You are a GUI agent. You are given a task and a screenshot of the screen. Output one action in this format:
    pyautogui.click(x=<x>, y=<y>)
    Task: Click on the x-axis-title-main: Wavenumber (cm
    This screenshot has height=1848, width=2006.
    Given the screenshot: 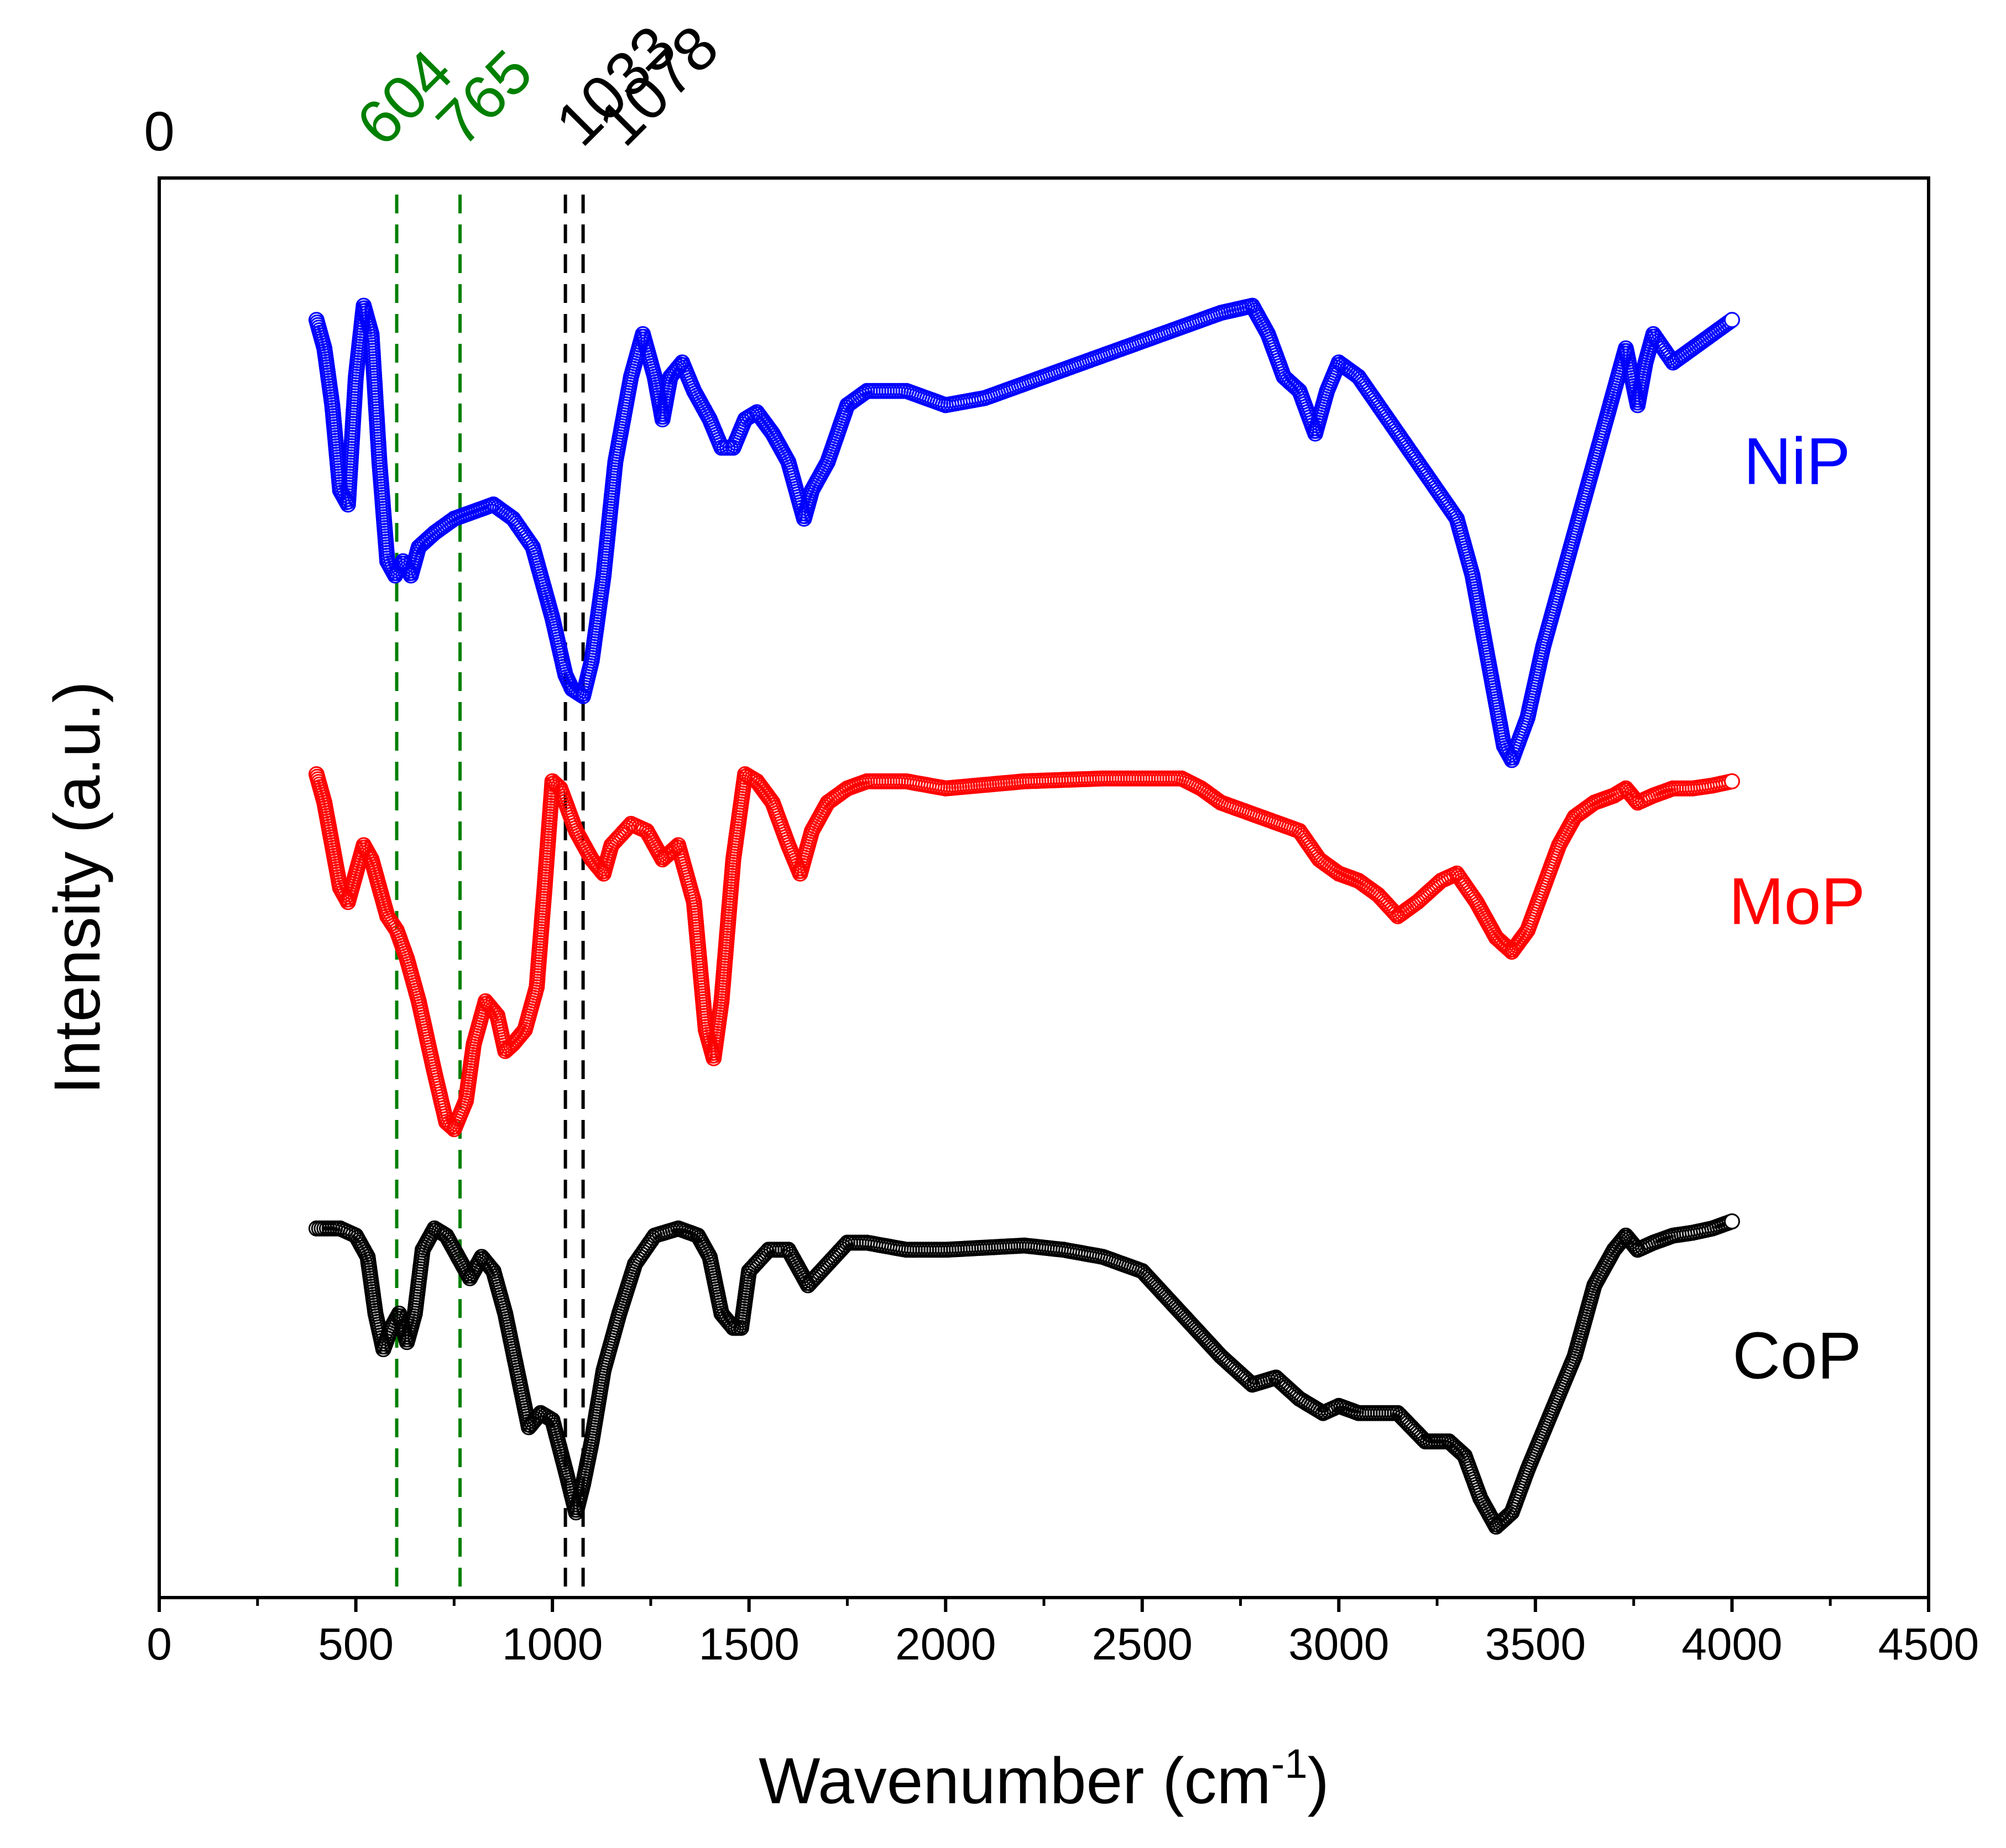 What is the action you would take?
    pyautogui.click(x=1015, y=1781)
    